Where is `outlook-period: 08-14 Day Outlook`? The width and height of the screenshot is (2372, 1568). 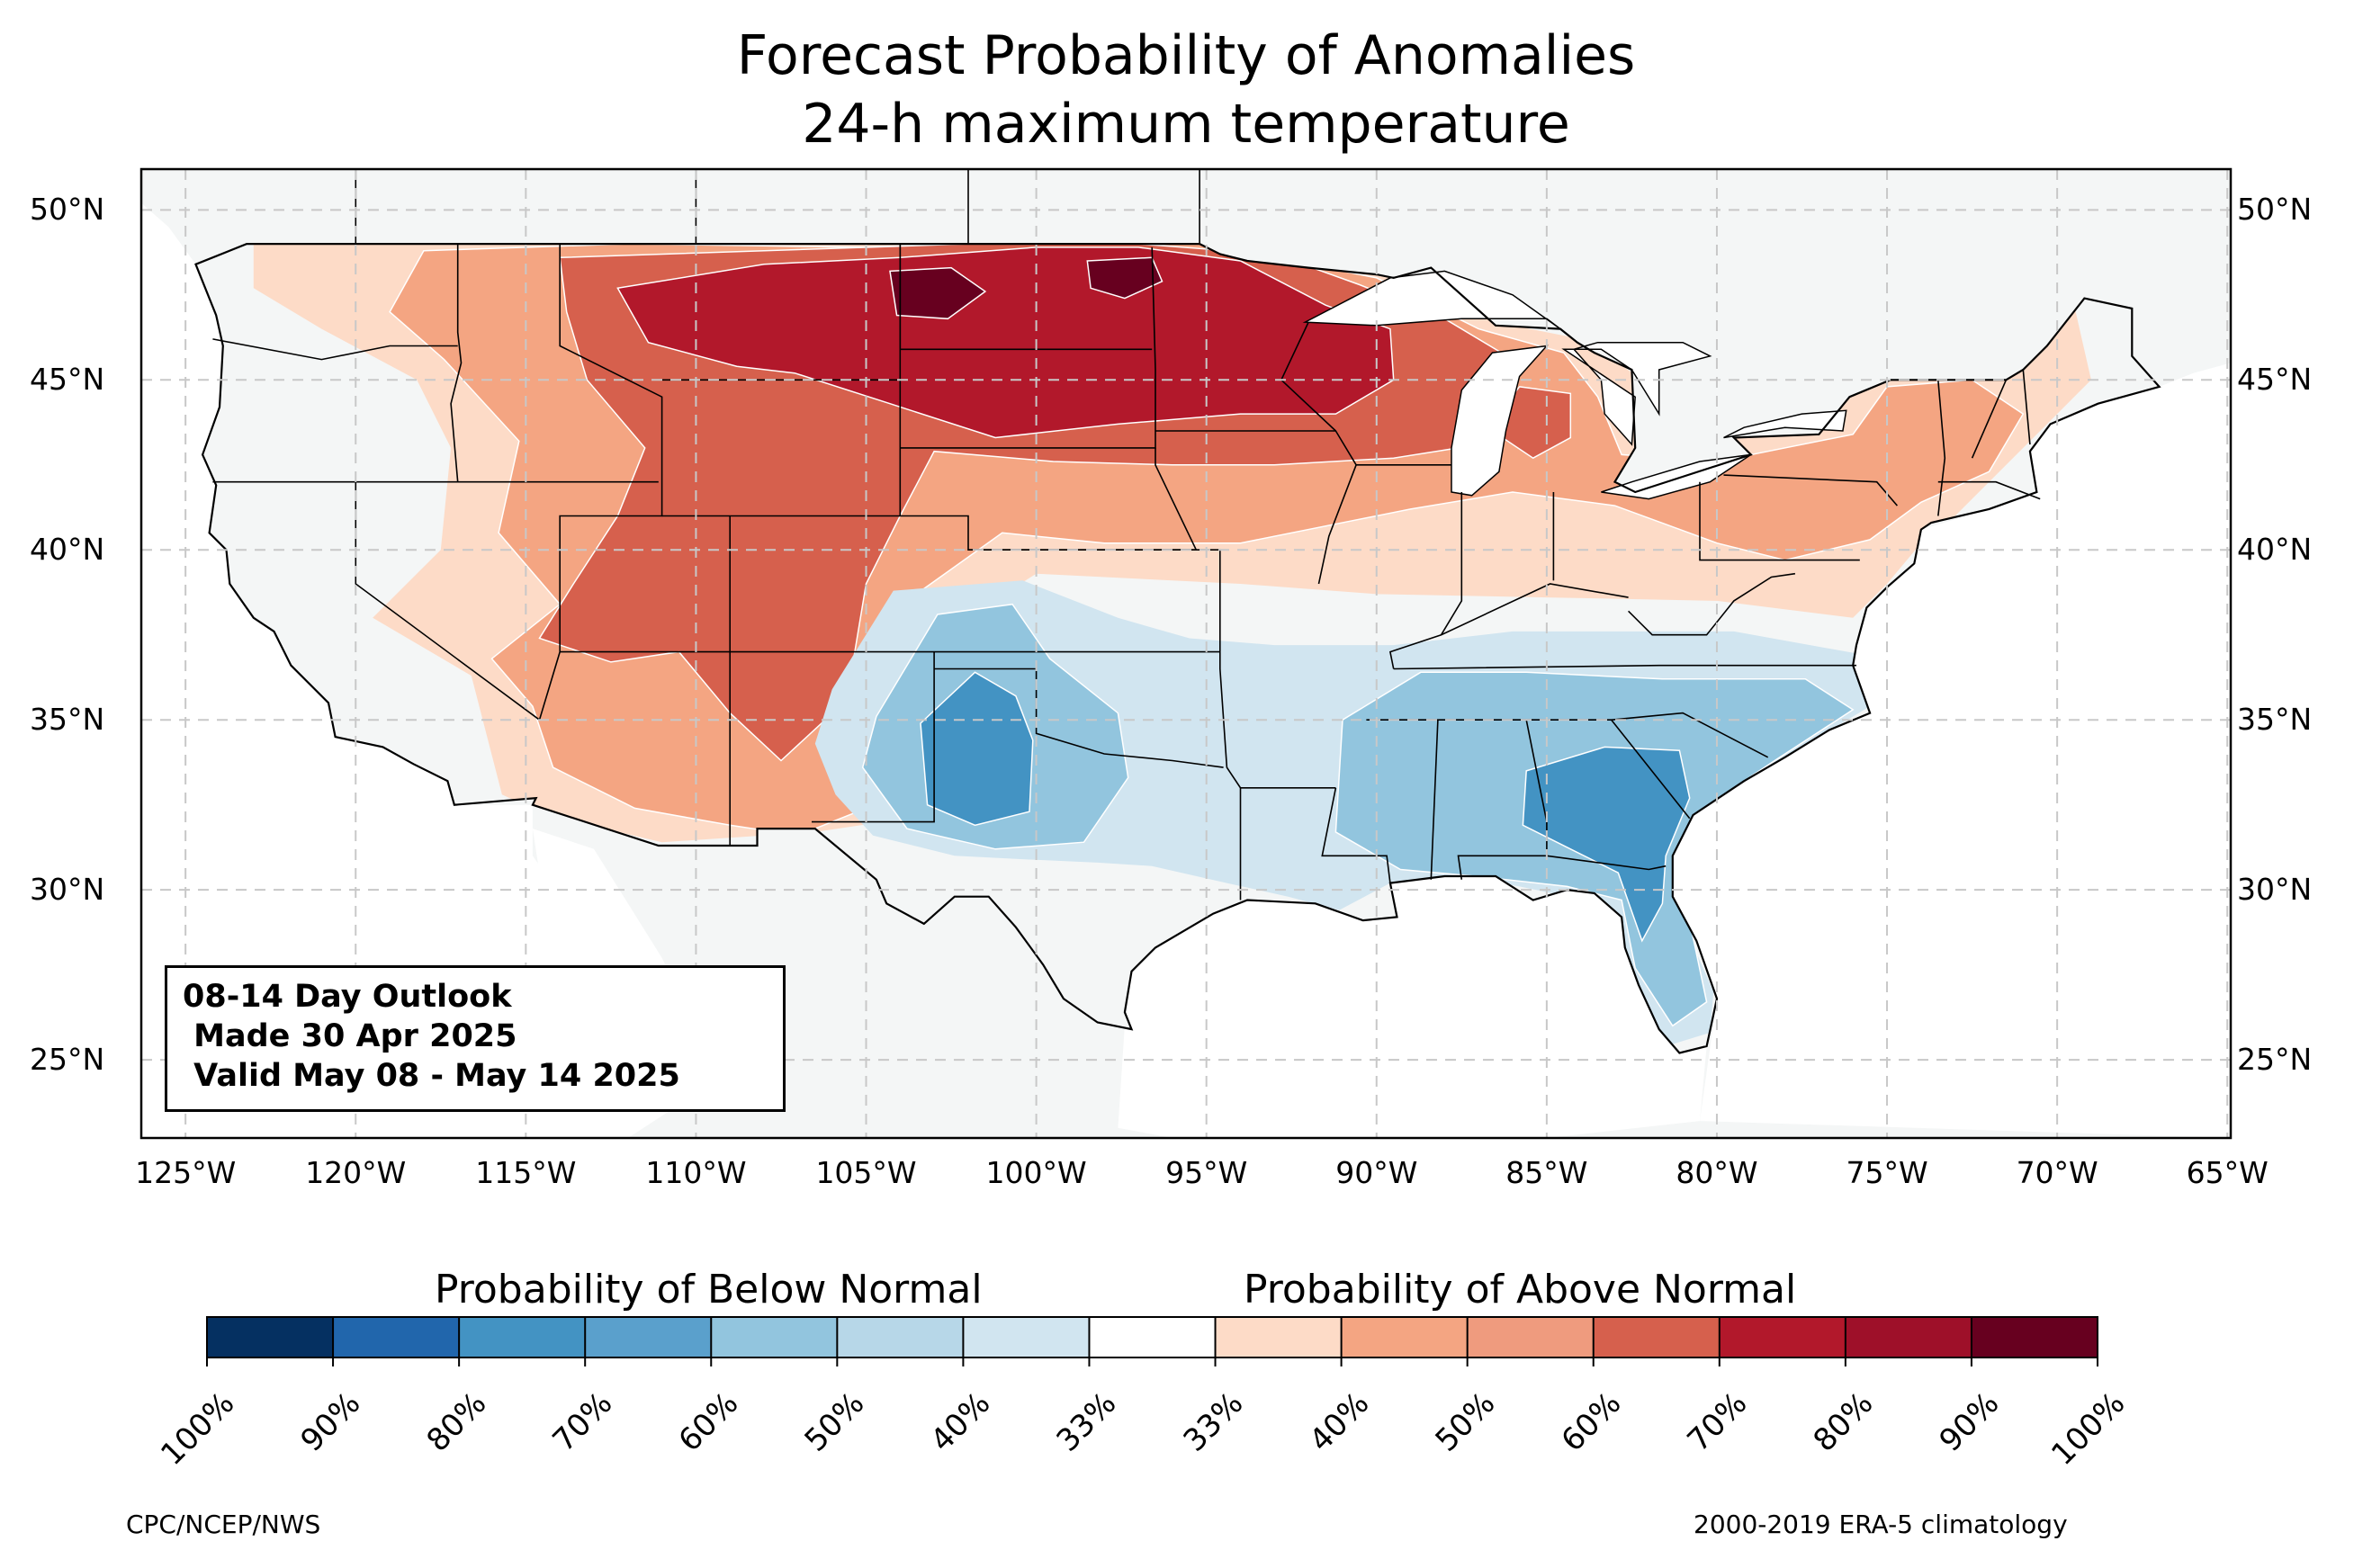 outlook-period: 08-14 Day Outlook is located at coordinates (347, 997).